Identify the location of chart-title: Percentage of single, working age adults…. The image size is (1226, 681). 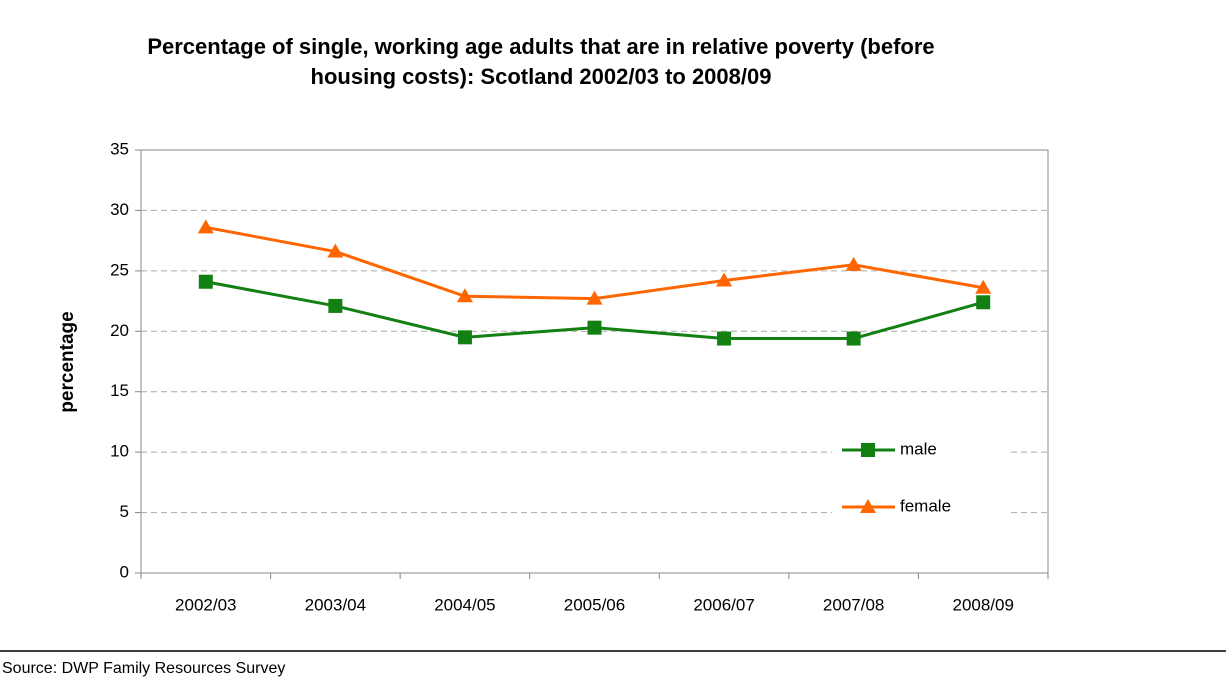
(541, 61).